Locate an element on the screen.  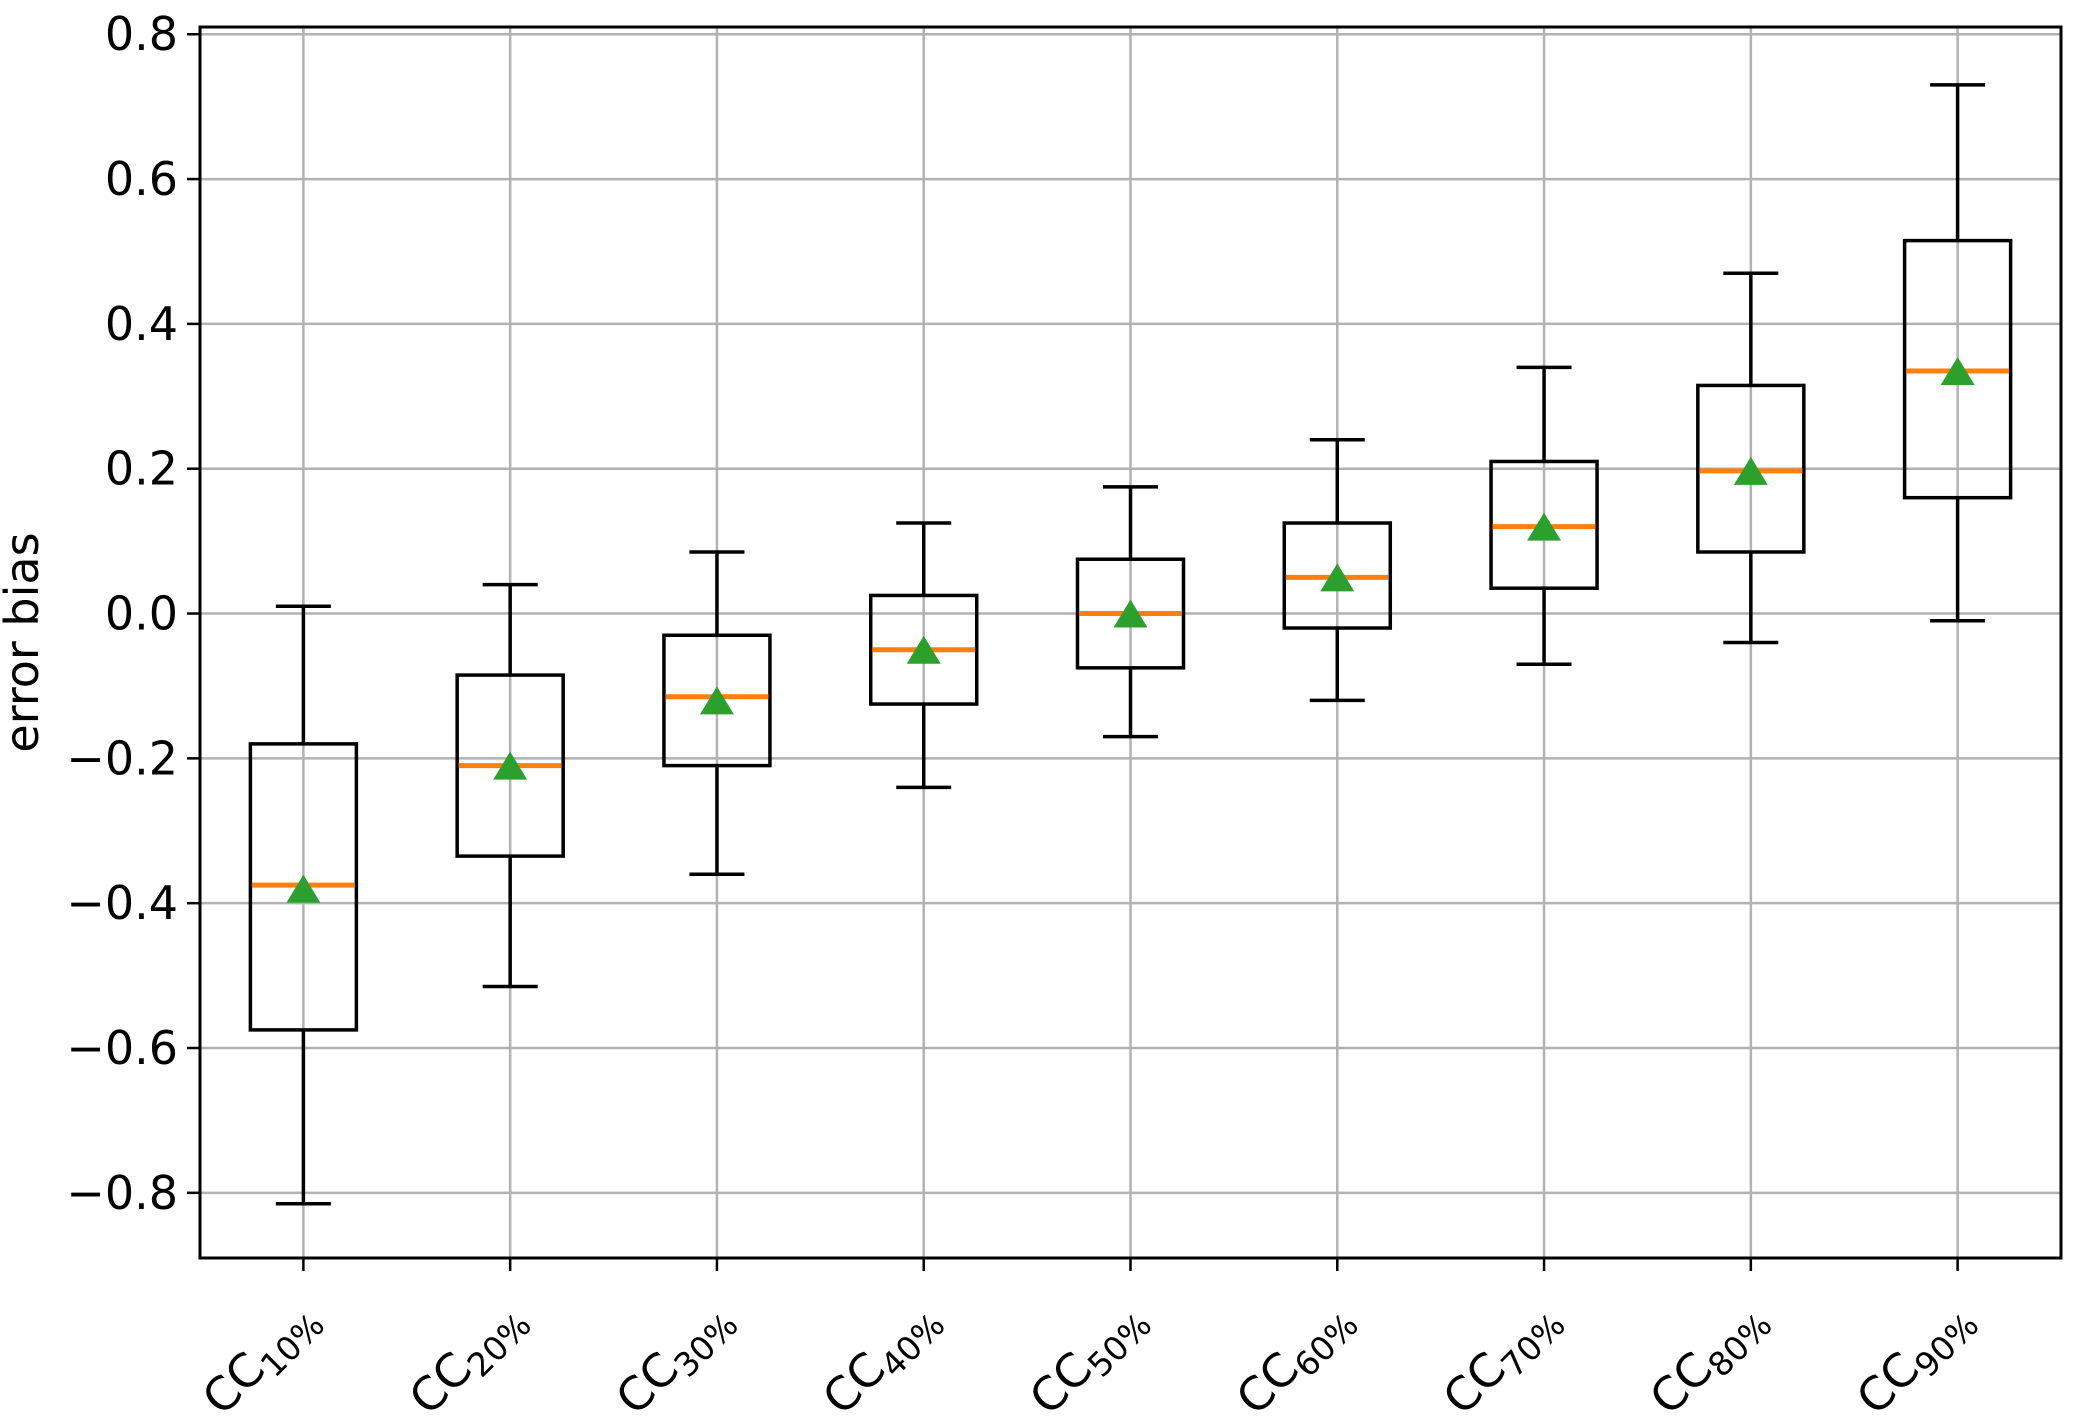
y-tick-label: 0.2 is located at coordinates (141, 469).